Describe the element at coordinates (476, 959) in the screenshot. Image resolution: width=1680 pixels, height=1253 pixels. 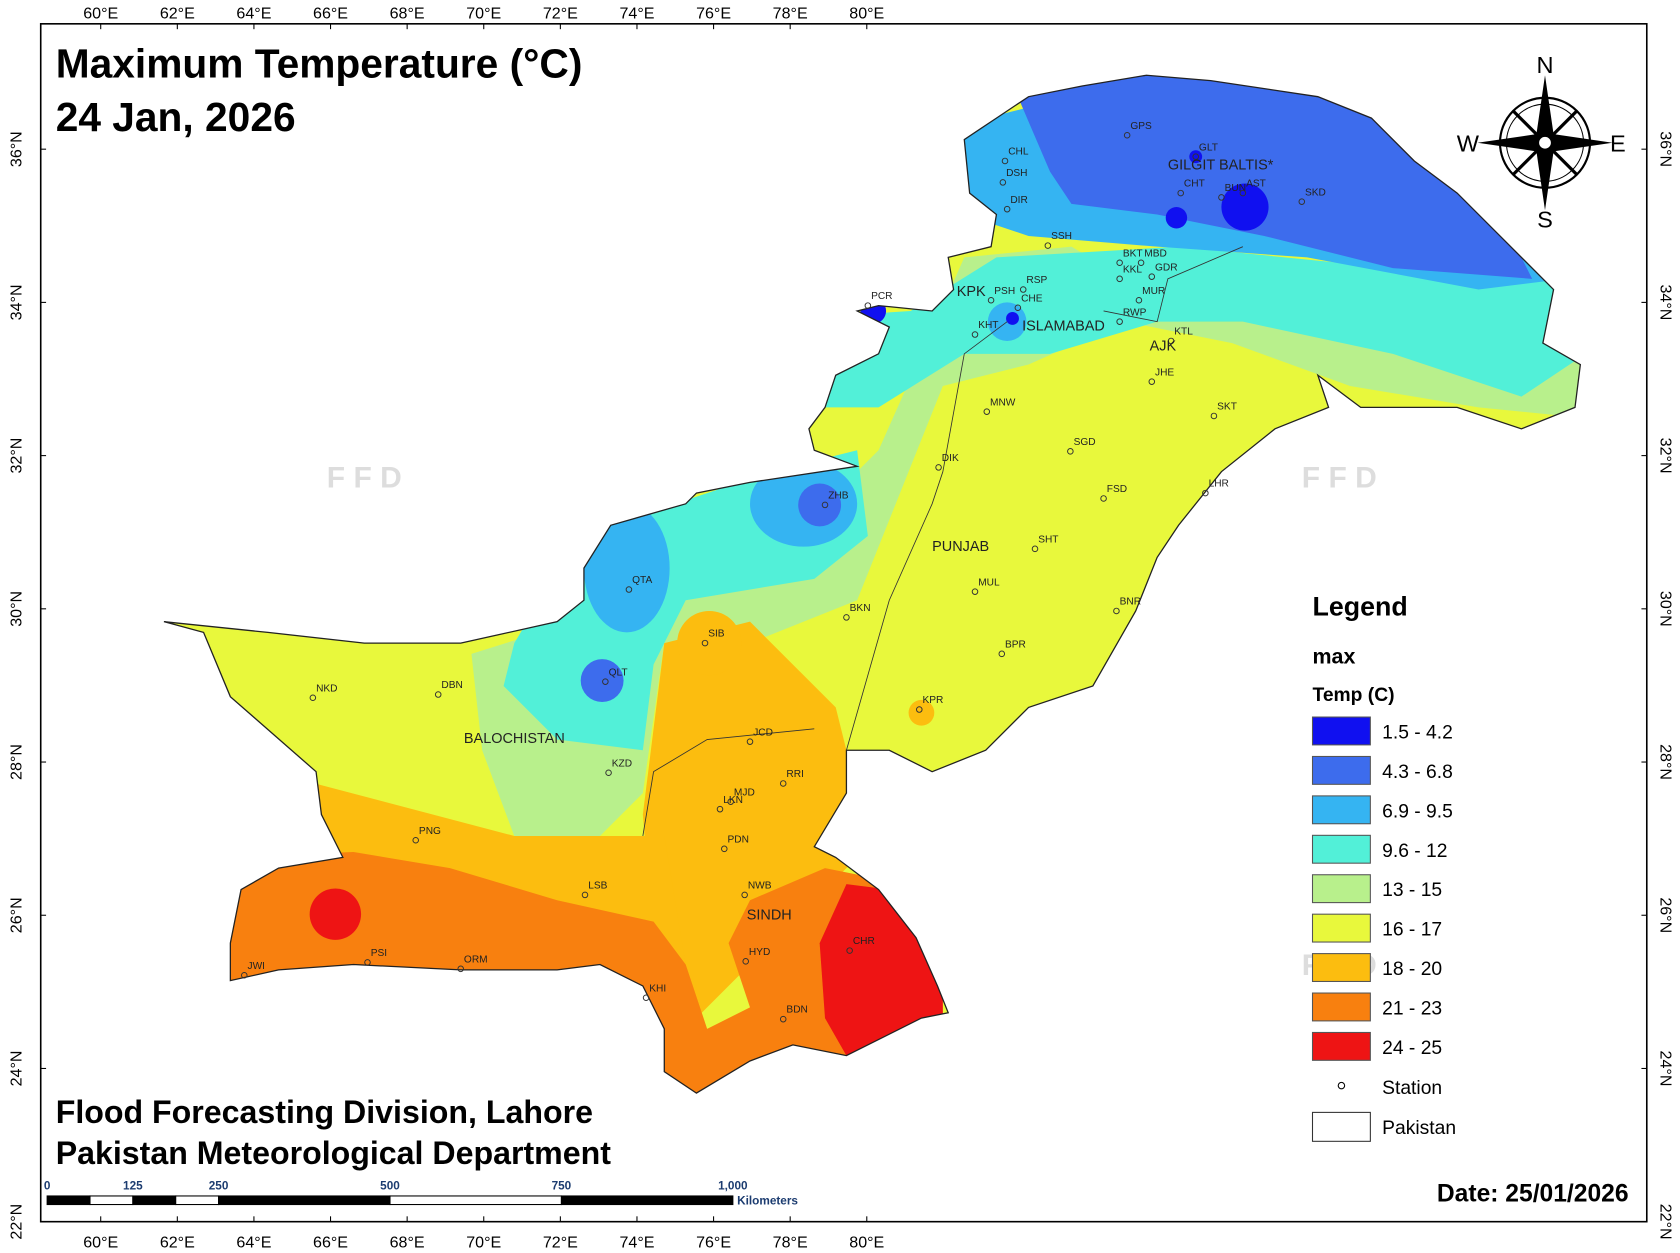
I see `station-label: ORM` at that location.